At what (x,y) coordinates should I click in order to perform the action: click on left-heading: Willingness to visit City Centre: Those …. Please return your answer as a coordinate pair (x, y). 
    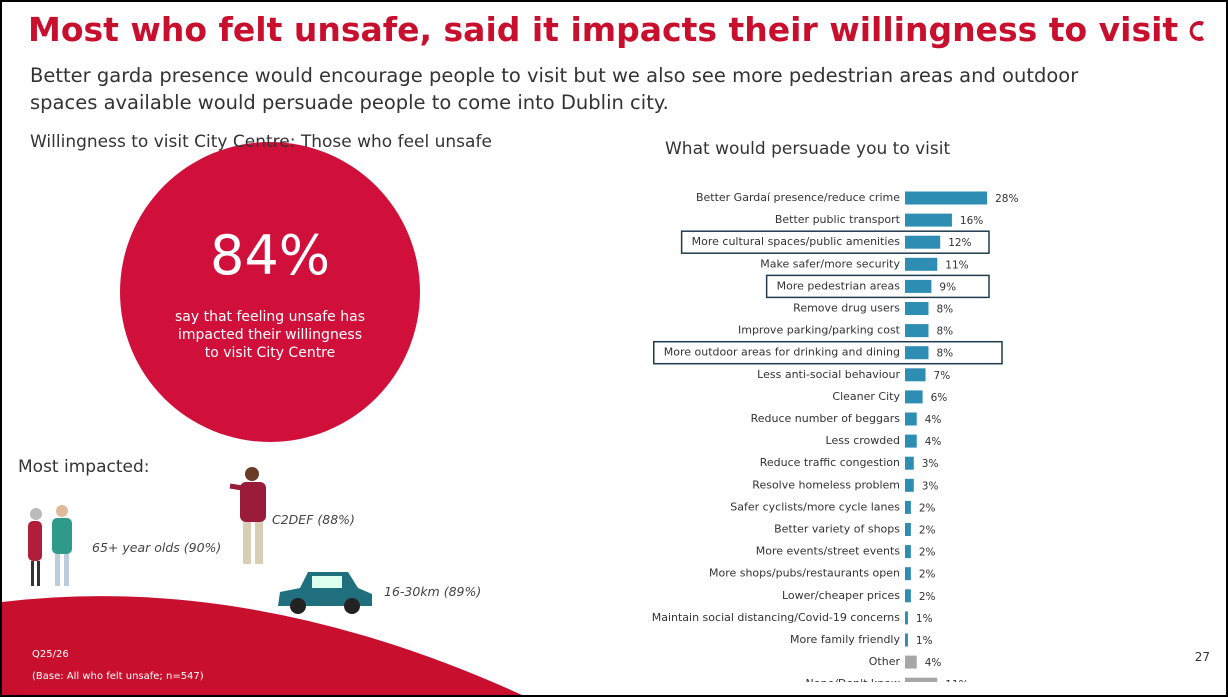
    Looking at the image, I should click on (261, 142).